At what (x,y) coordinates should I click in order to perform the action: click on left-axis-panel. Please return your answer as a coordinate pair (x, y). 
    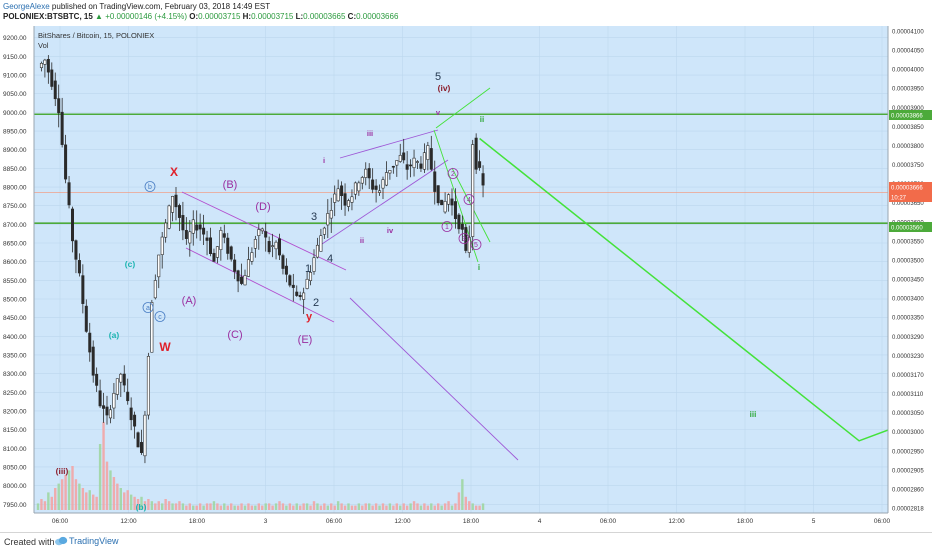
    Looking at the image, I should click on (17, 275).